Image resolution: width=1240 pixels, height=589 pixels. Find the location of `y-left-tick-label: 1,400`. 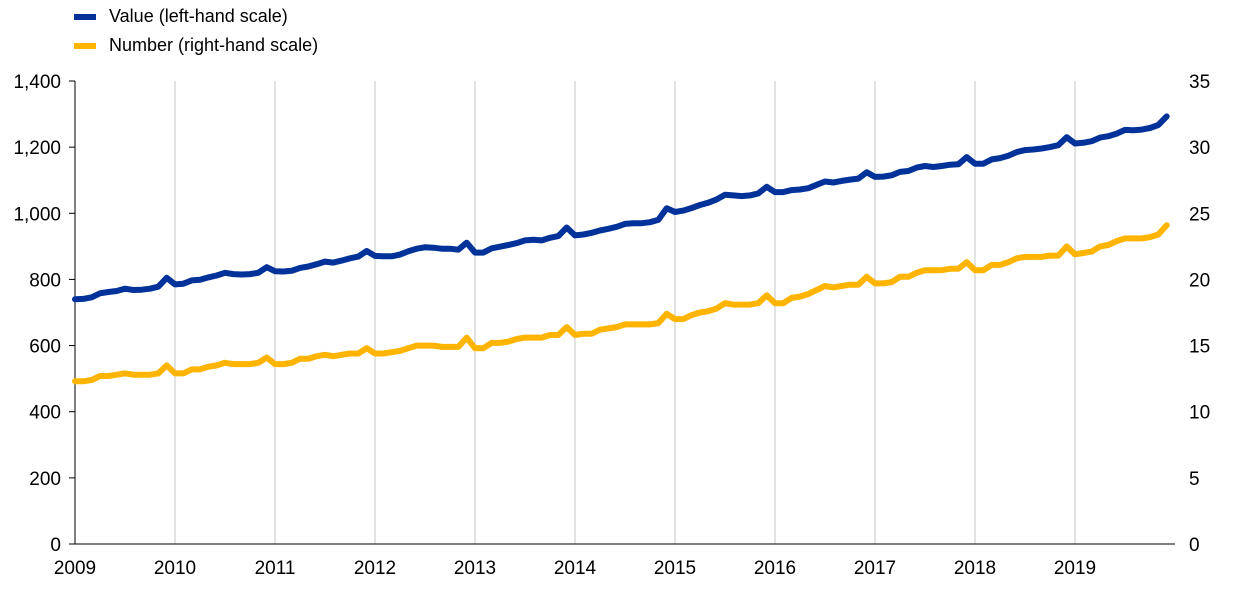

y-left-tick-label: 1,400 is located at coordinates (37, 82).